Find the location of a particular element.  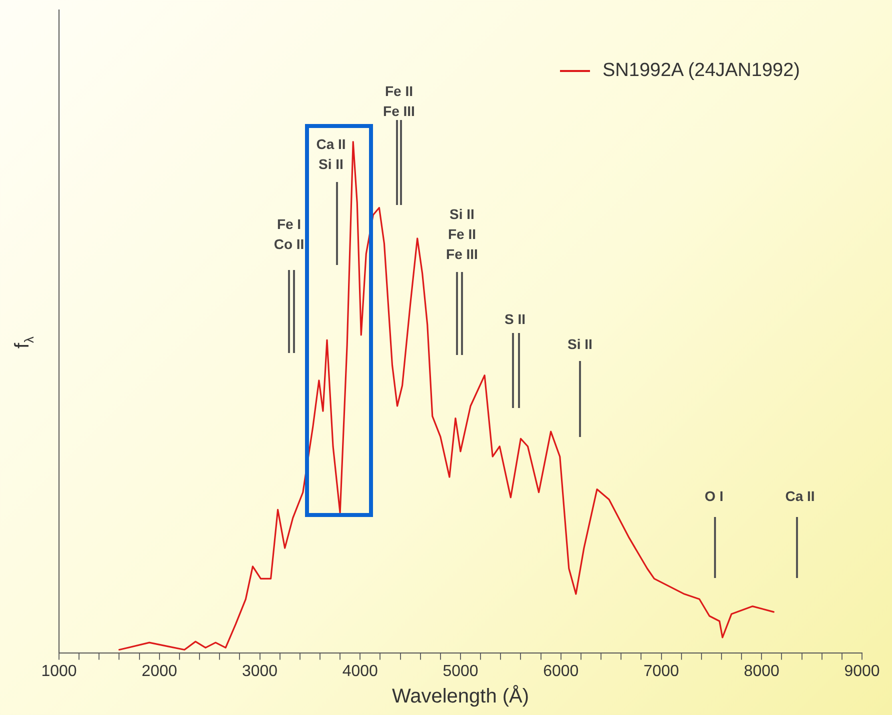

annotation: Ca II Si II is located at coordinates (331, 154).